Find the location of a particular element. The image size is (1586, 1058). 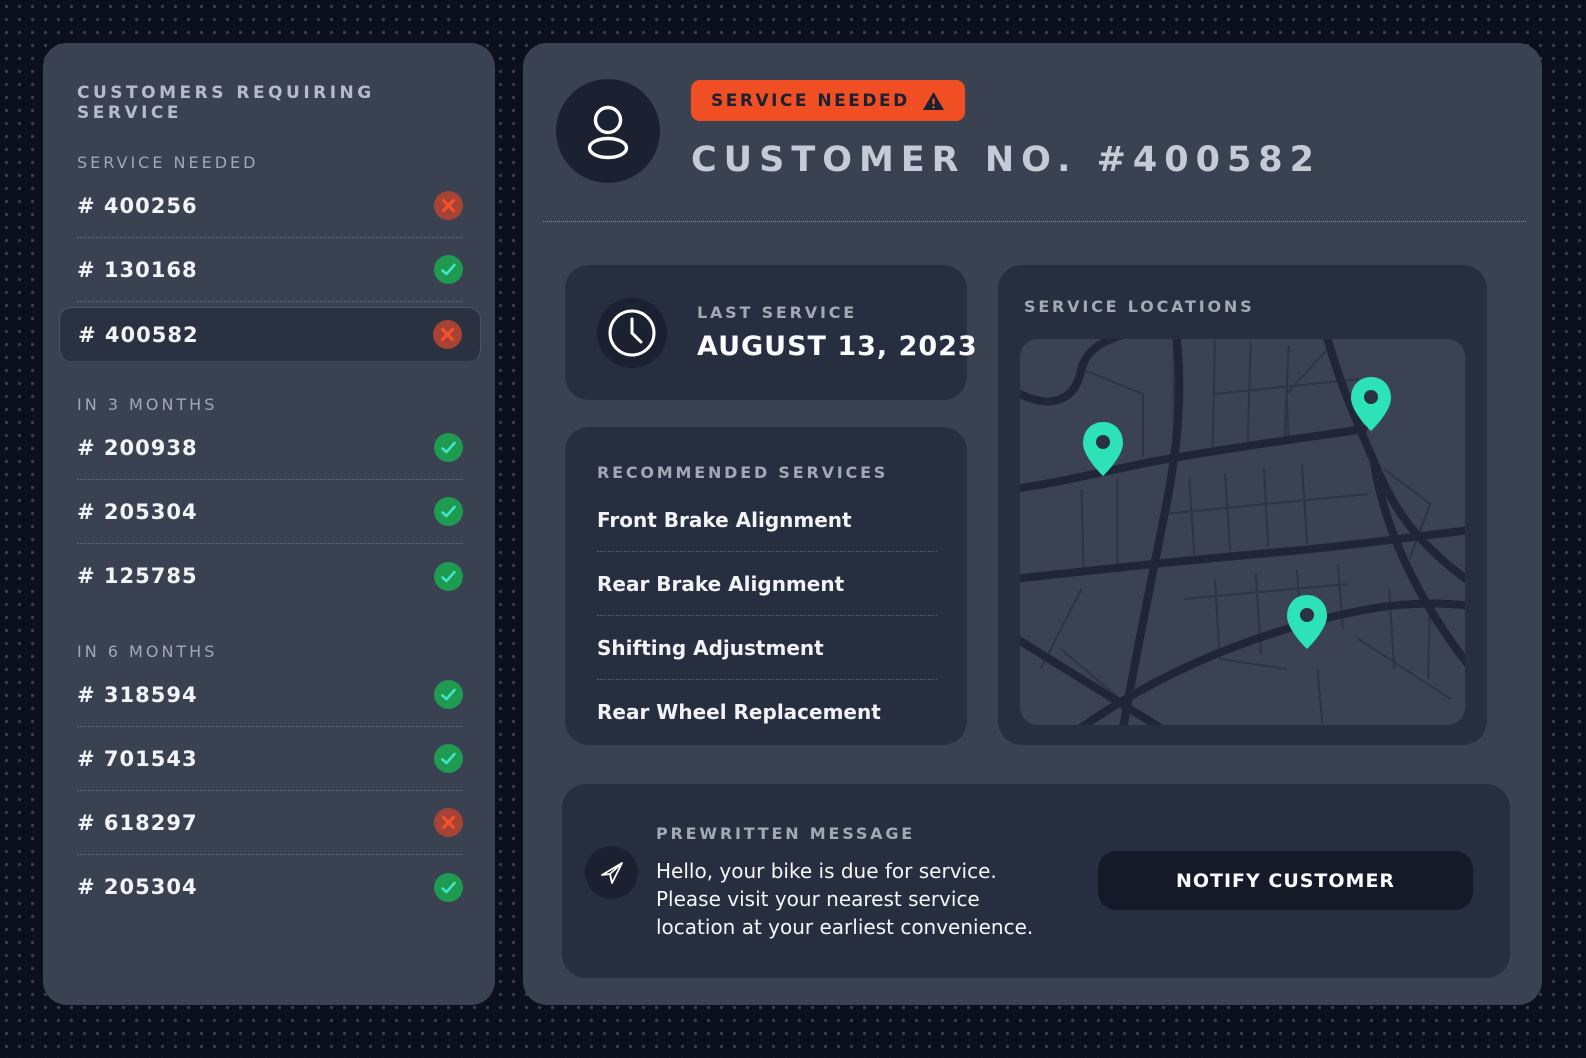

clock-icon is located at coordinates (632, 332).